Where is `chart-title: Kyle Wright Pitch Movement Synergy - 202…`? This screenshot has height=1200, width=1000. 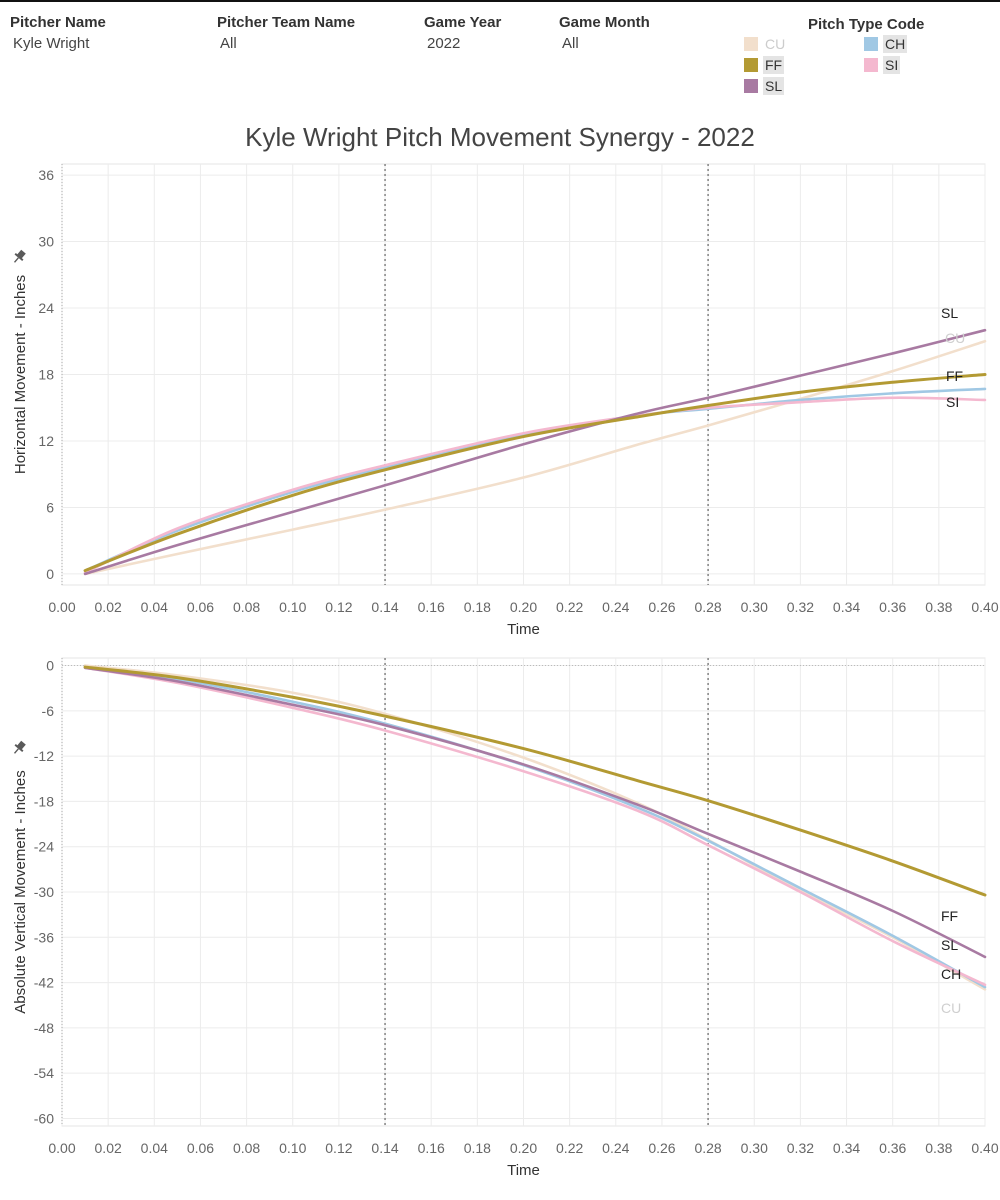 chart-title: Kyle Wright Pitch Movement Synergy - 202… is located at coordinates (500, 137).